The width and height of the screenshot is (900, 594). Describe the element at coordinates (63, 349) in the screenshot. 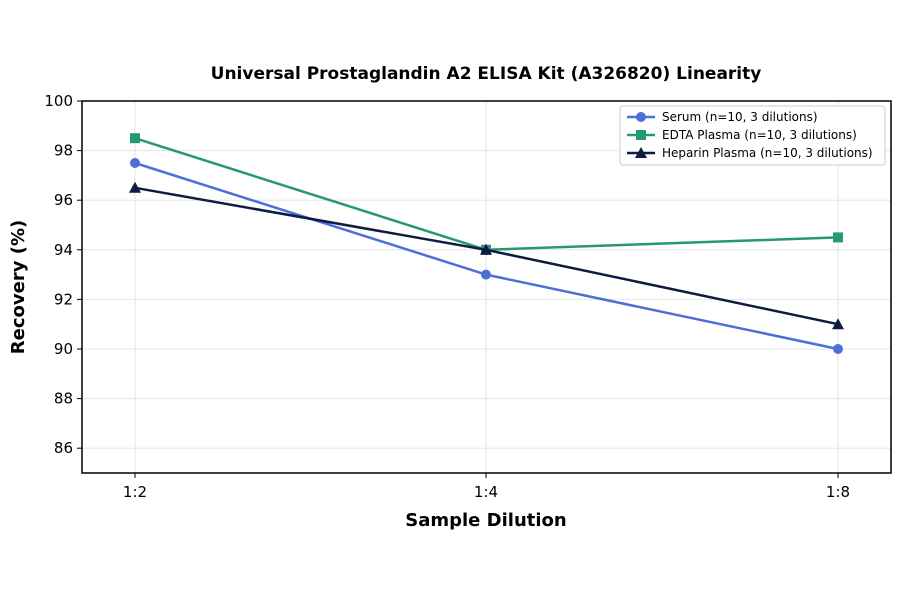

I see `y-tick-label: 90` at that location.